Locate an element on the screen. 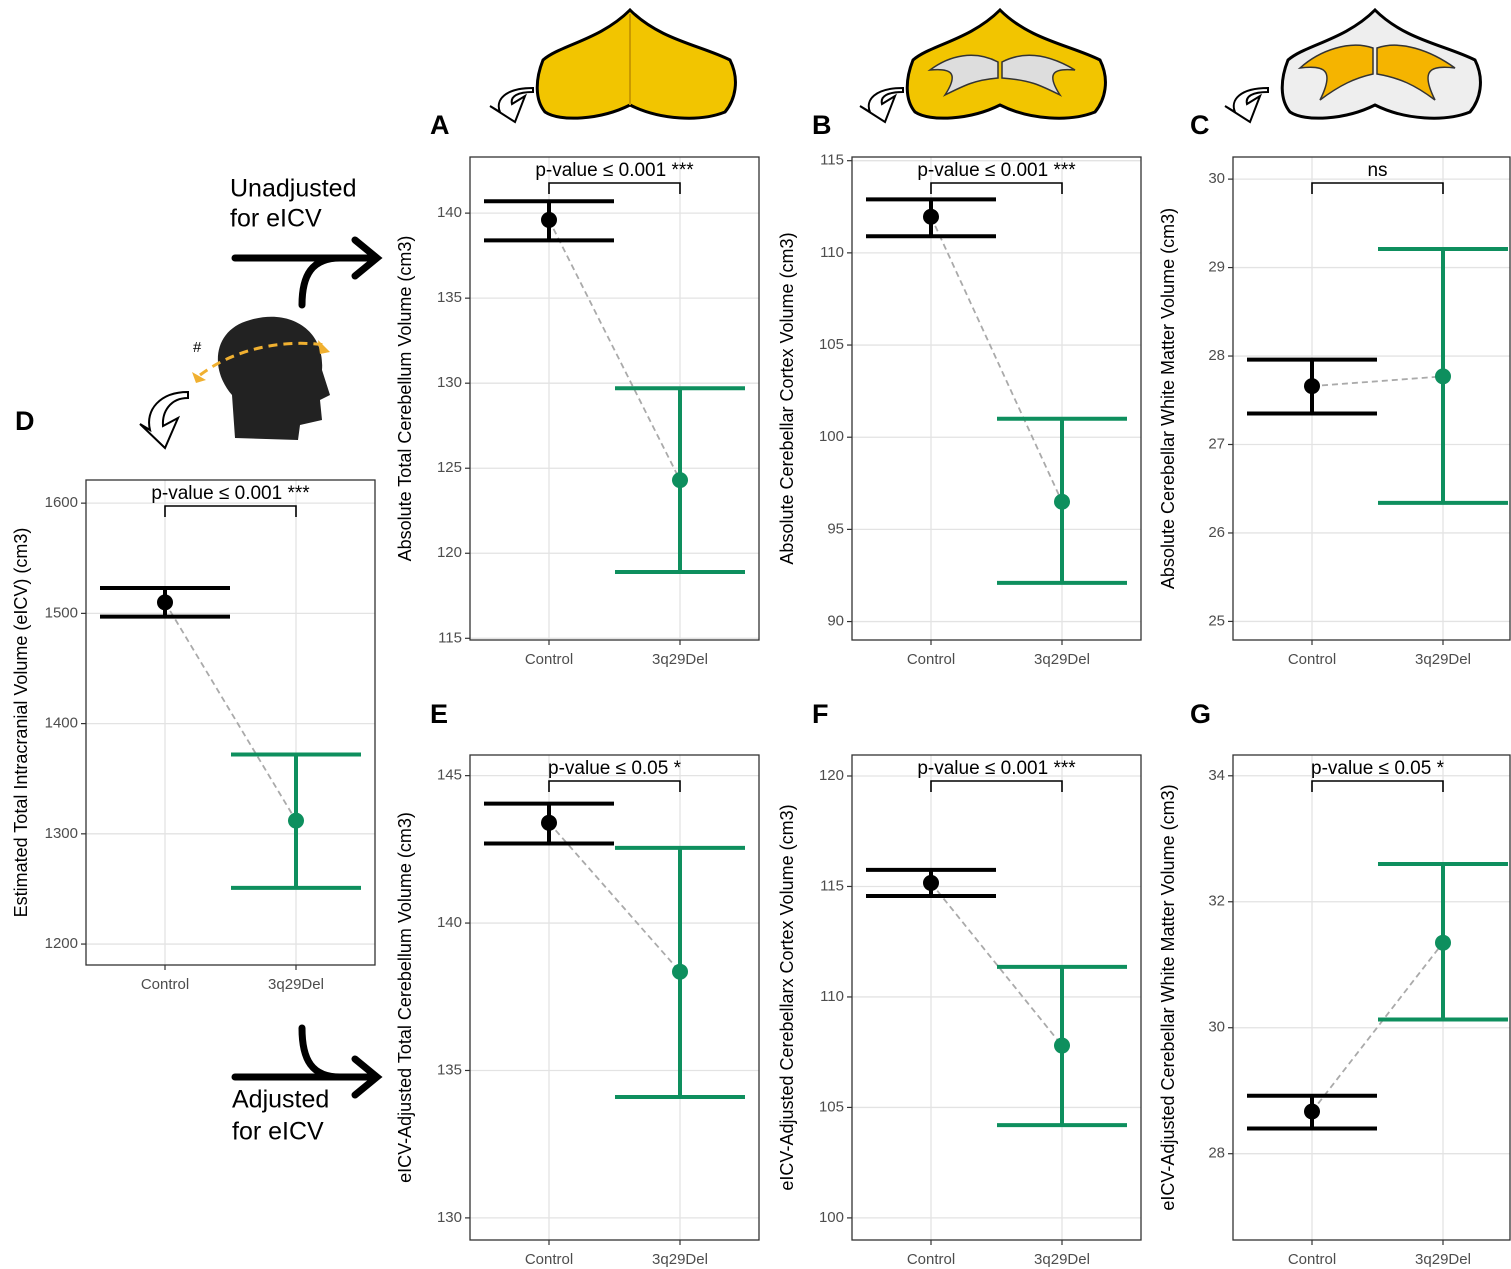 This screenshot has width=1511, height=1269. y-tick-label: 28 is located at coordinates (1216, 355).